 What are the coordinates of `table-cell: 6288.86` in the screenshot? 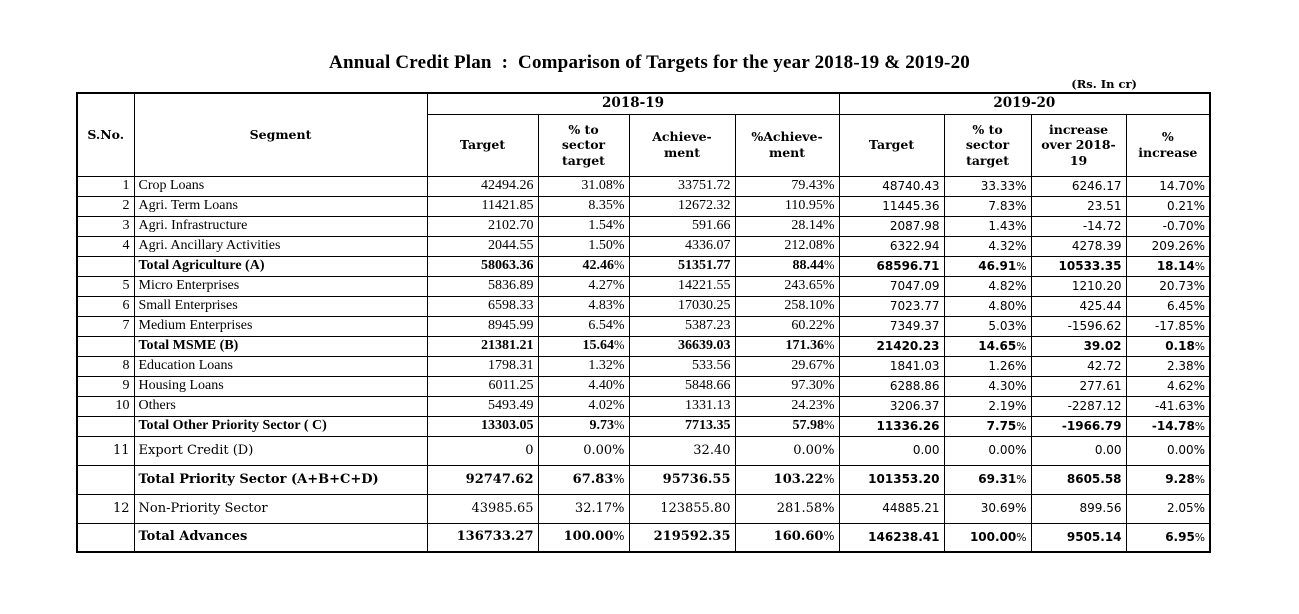 It's located at (891, 386).